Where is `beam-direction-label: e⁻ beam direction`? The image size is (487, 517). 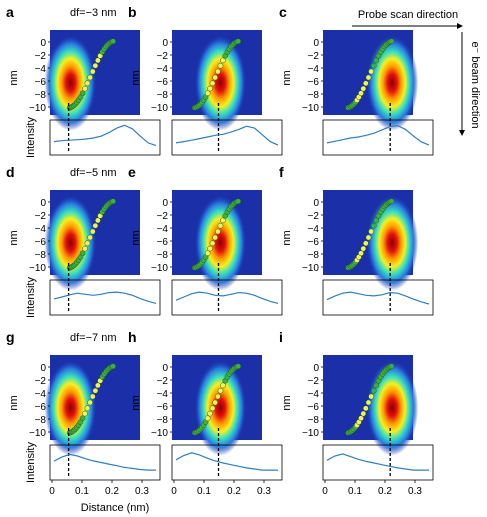 beam-direction-label: e⁻ beam direction is located at coordinates (475, 84).